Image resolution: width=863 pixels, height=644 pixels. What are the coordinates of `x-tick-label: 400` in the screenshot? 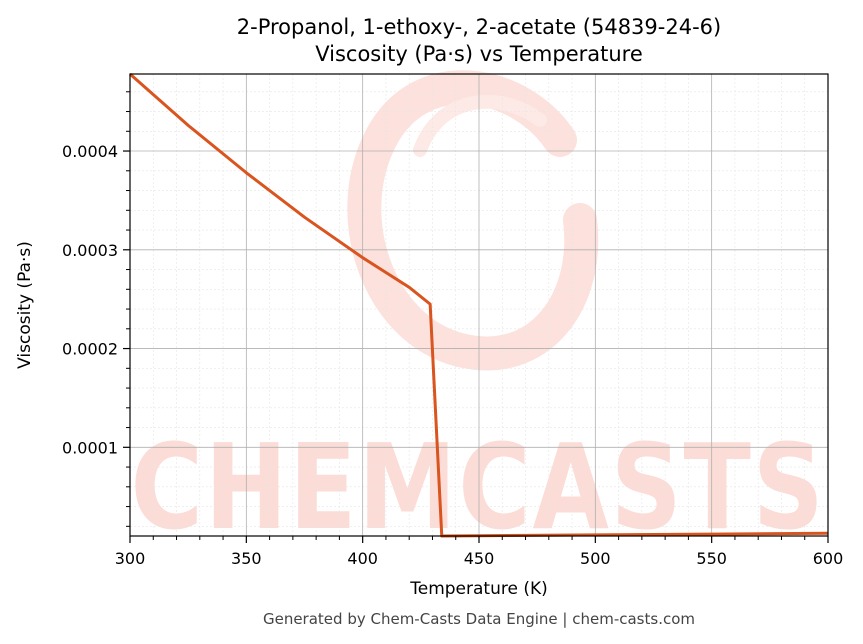 It's located at (362, 558).